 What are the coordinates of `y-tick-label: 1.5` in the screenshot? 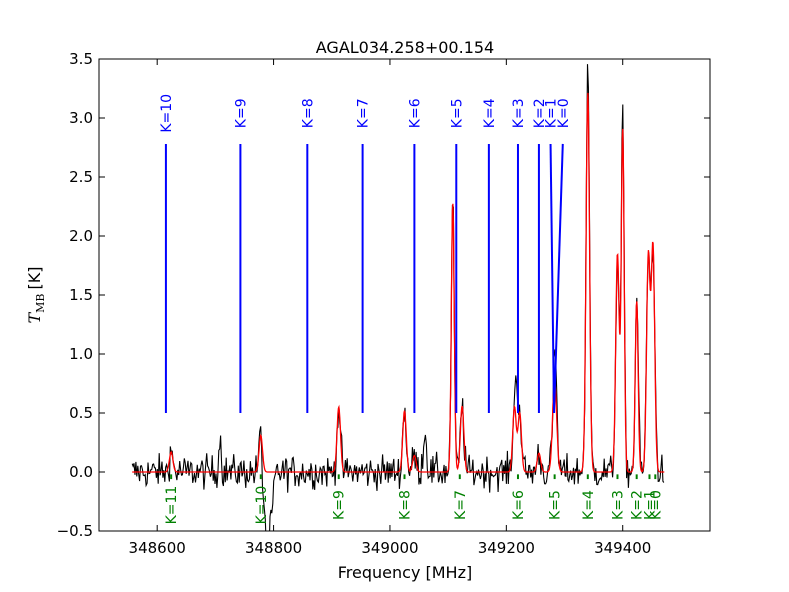 It's located at (81, 295).